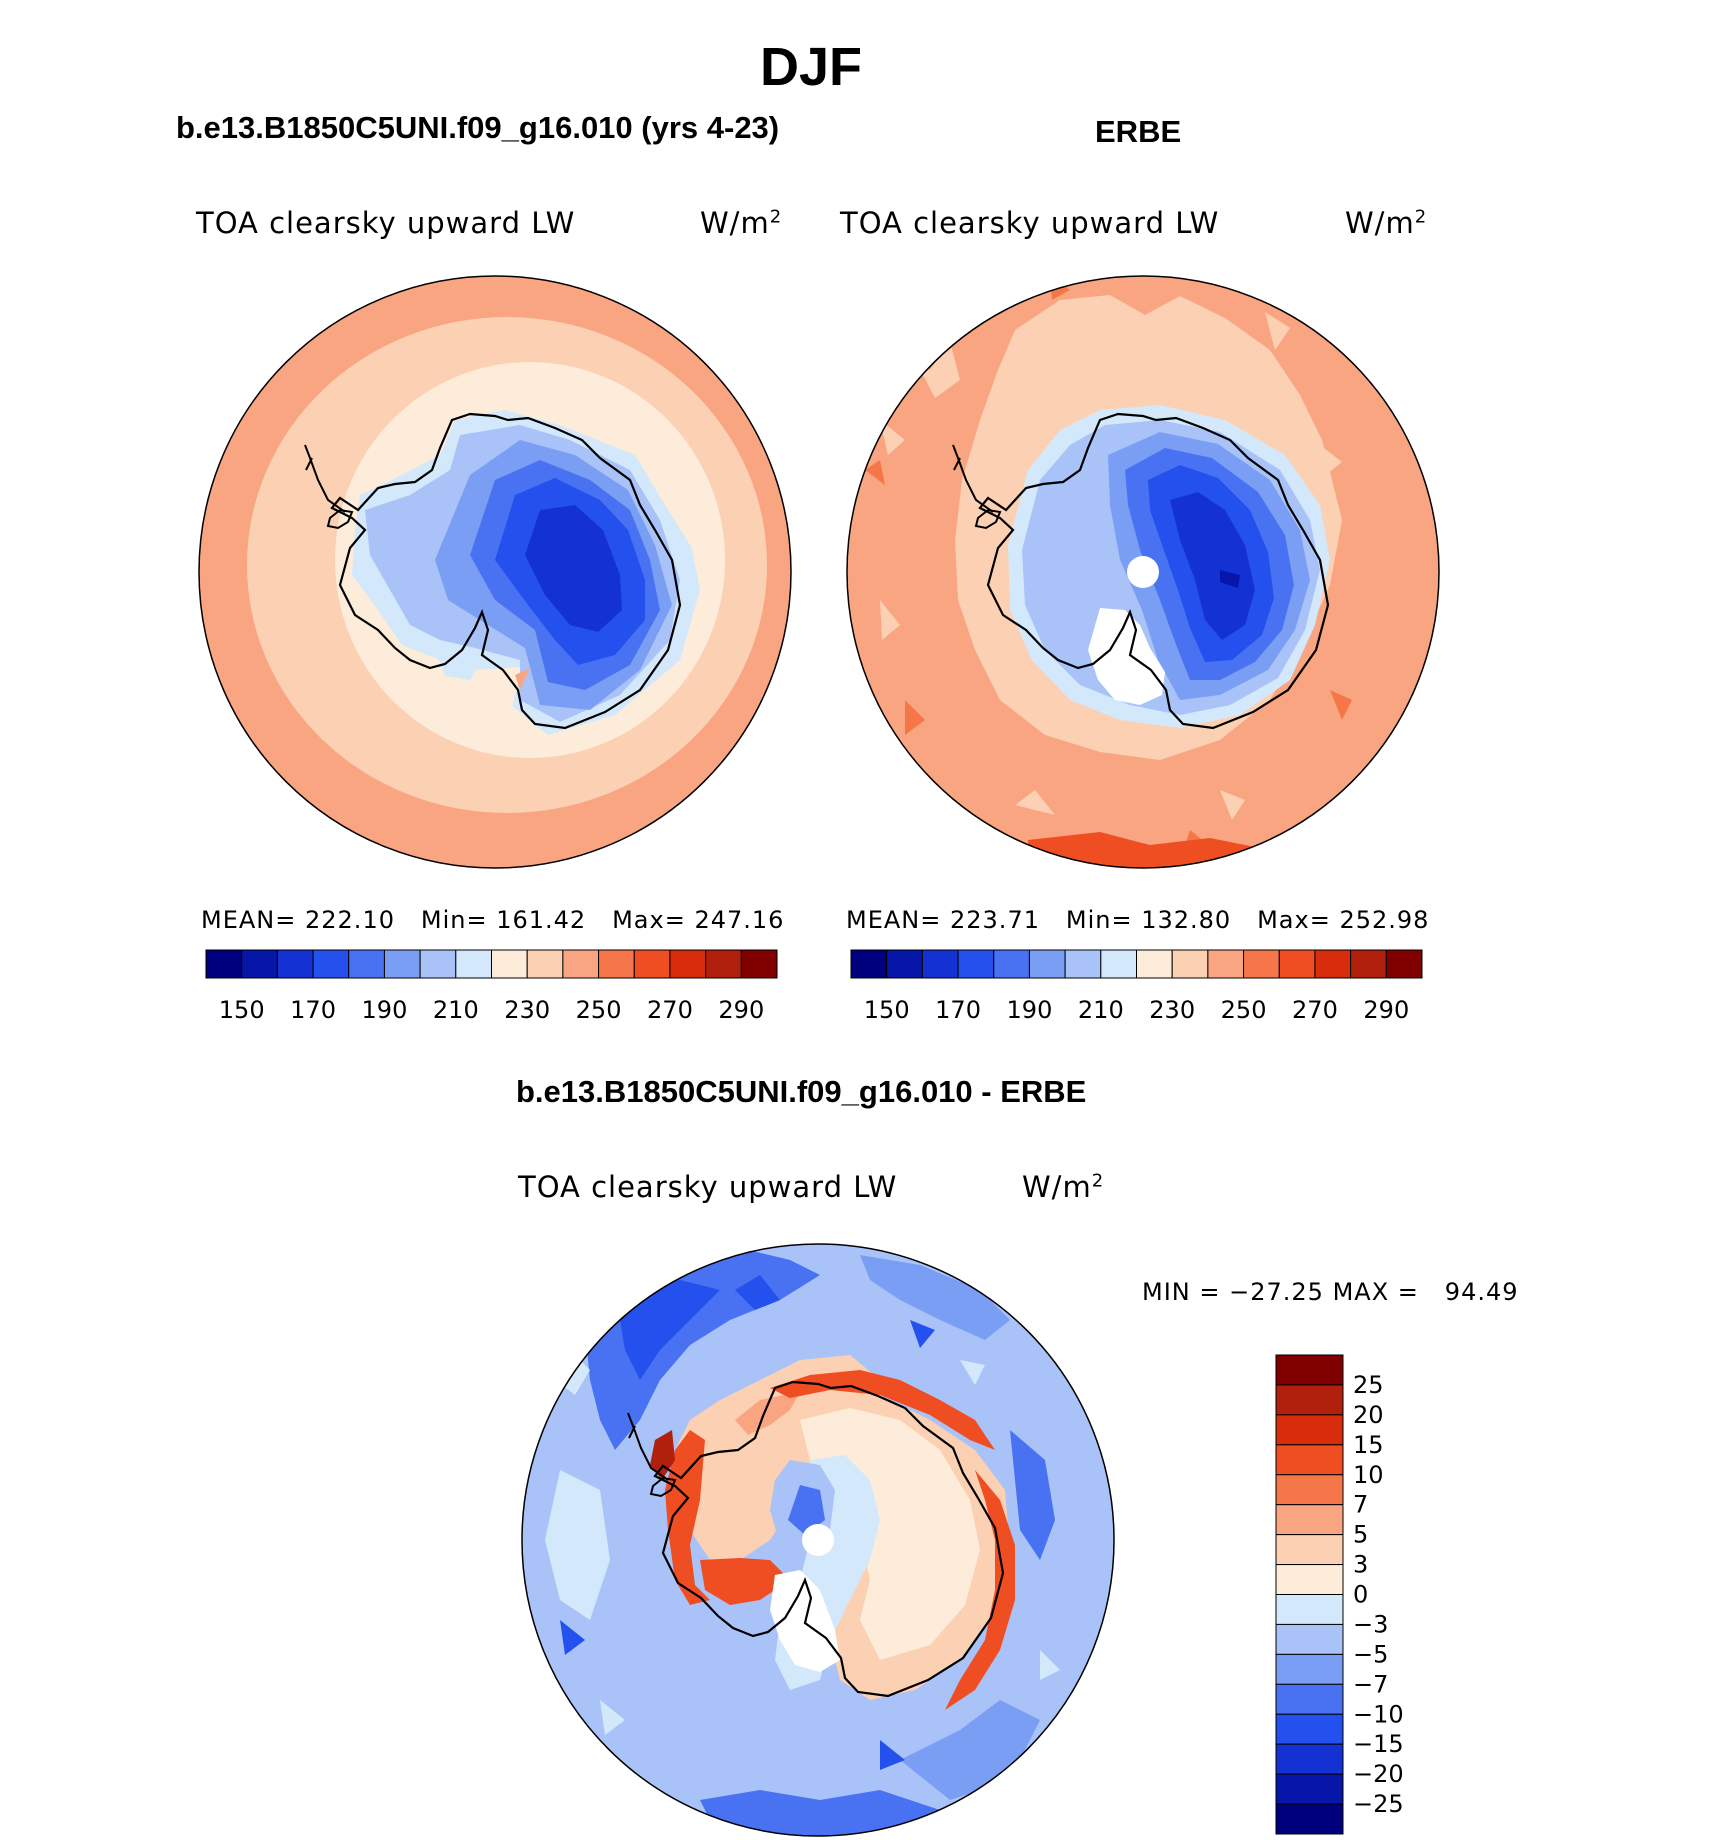 This screenshot has width=1710, height=1840. I want to click on diff-colorbar-tick-label: 5, so click(1360, 1535).